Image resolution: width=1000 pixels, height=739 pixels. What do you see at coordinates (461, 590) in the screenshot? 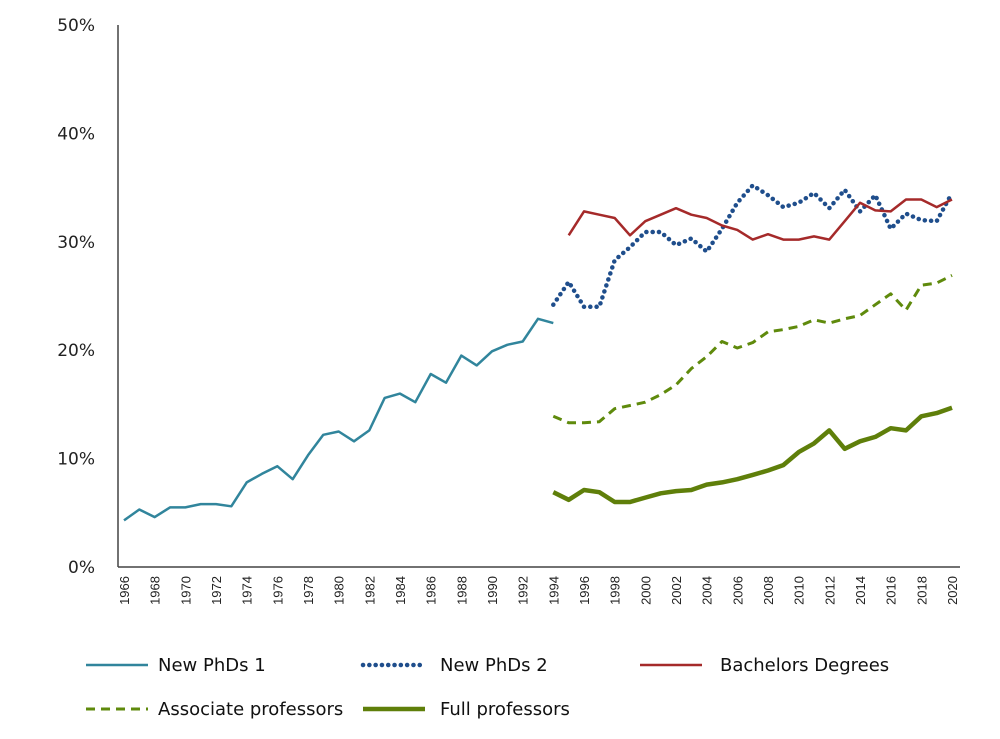
I see `x-tick-label: 1988` at bounding box center [461, 590].